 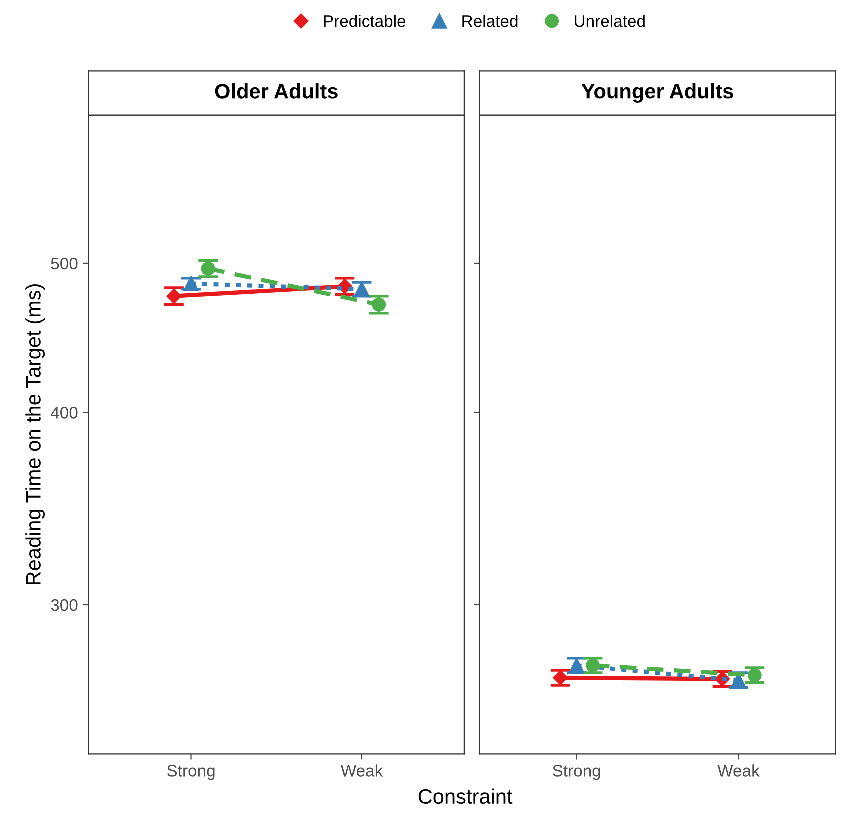 I want to click on chart-title: Older Adults, so click(x=276, y=91).